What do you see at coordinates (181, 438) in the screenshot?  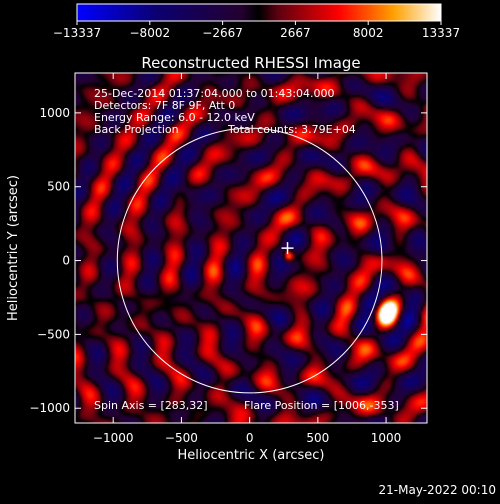 I see `x-tick-label: −500` at bounding box center [181, 438].